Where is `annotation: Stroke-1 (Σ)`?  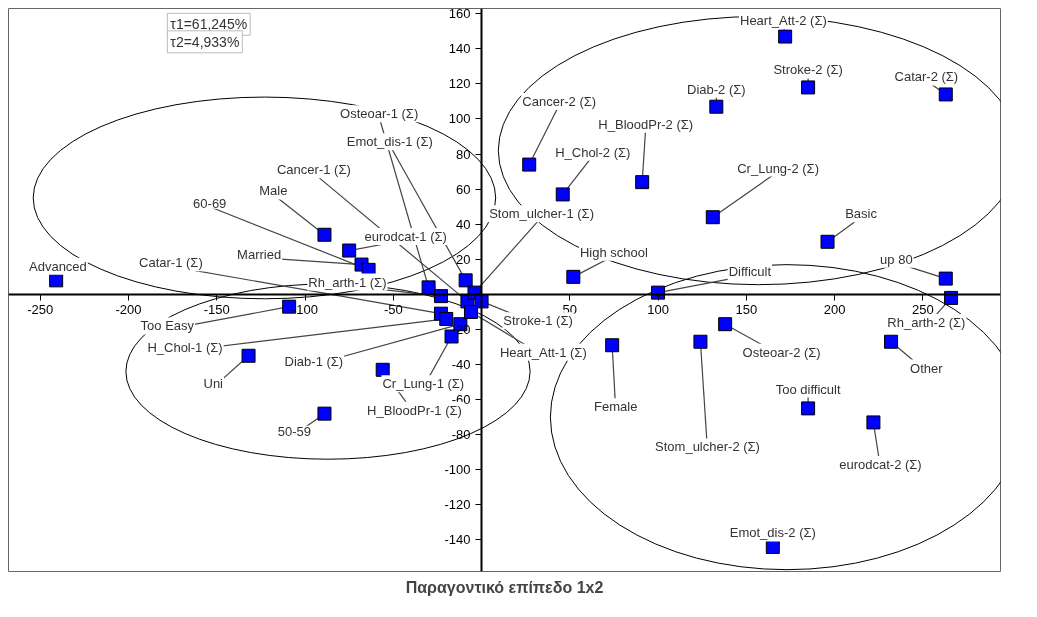
annotation: Stroke-1 (Σ) is located at coordinates (538, 321).